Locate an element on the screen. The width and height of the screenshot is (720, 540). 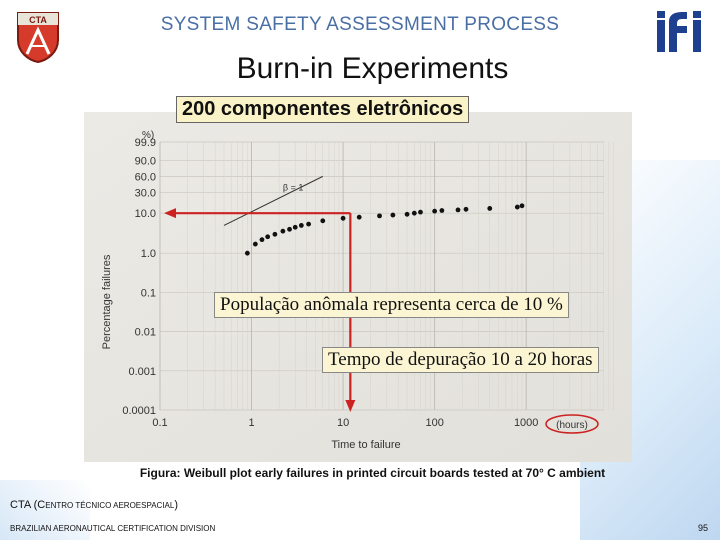
beta-reference-line is located at coordinates (273, 200).